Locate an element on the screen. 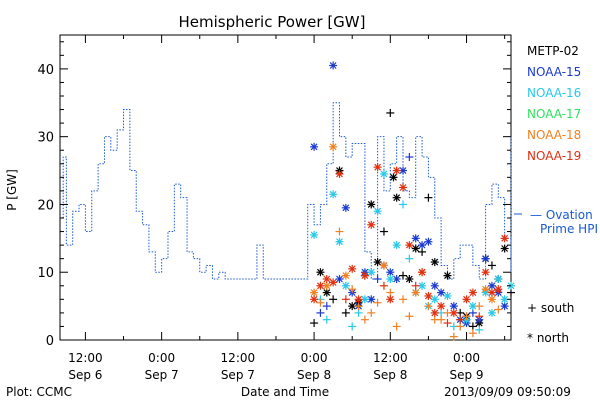  x-tick-date: Sep 9 is located at coordinates (466, 375).